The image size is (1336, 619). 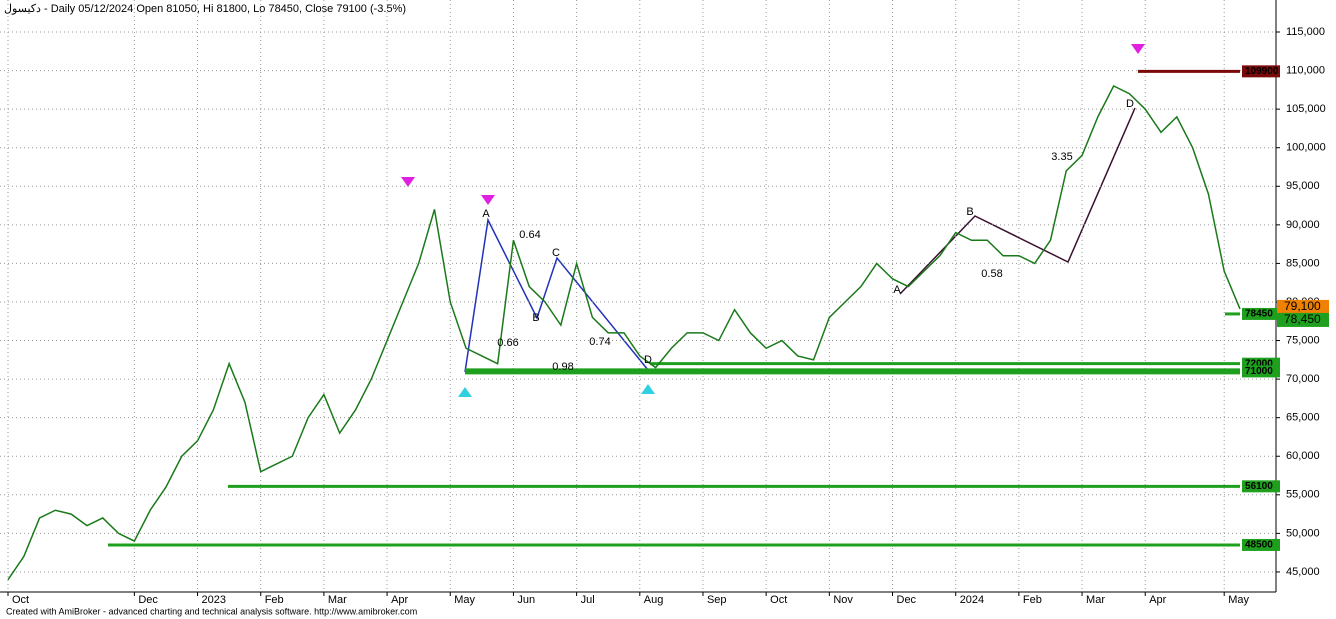 I want to click on x-tick-label: 2024, so click(x=972, y=600).